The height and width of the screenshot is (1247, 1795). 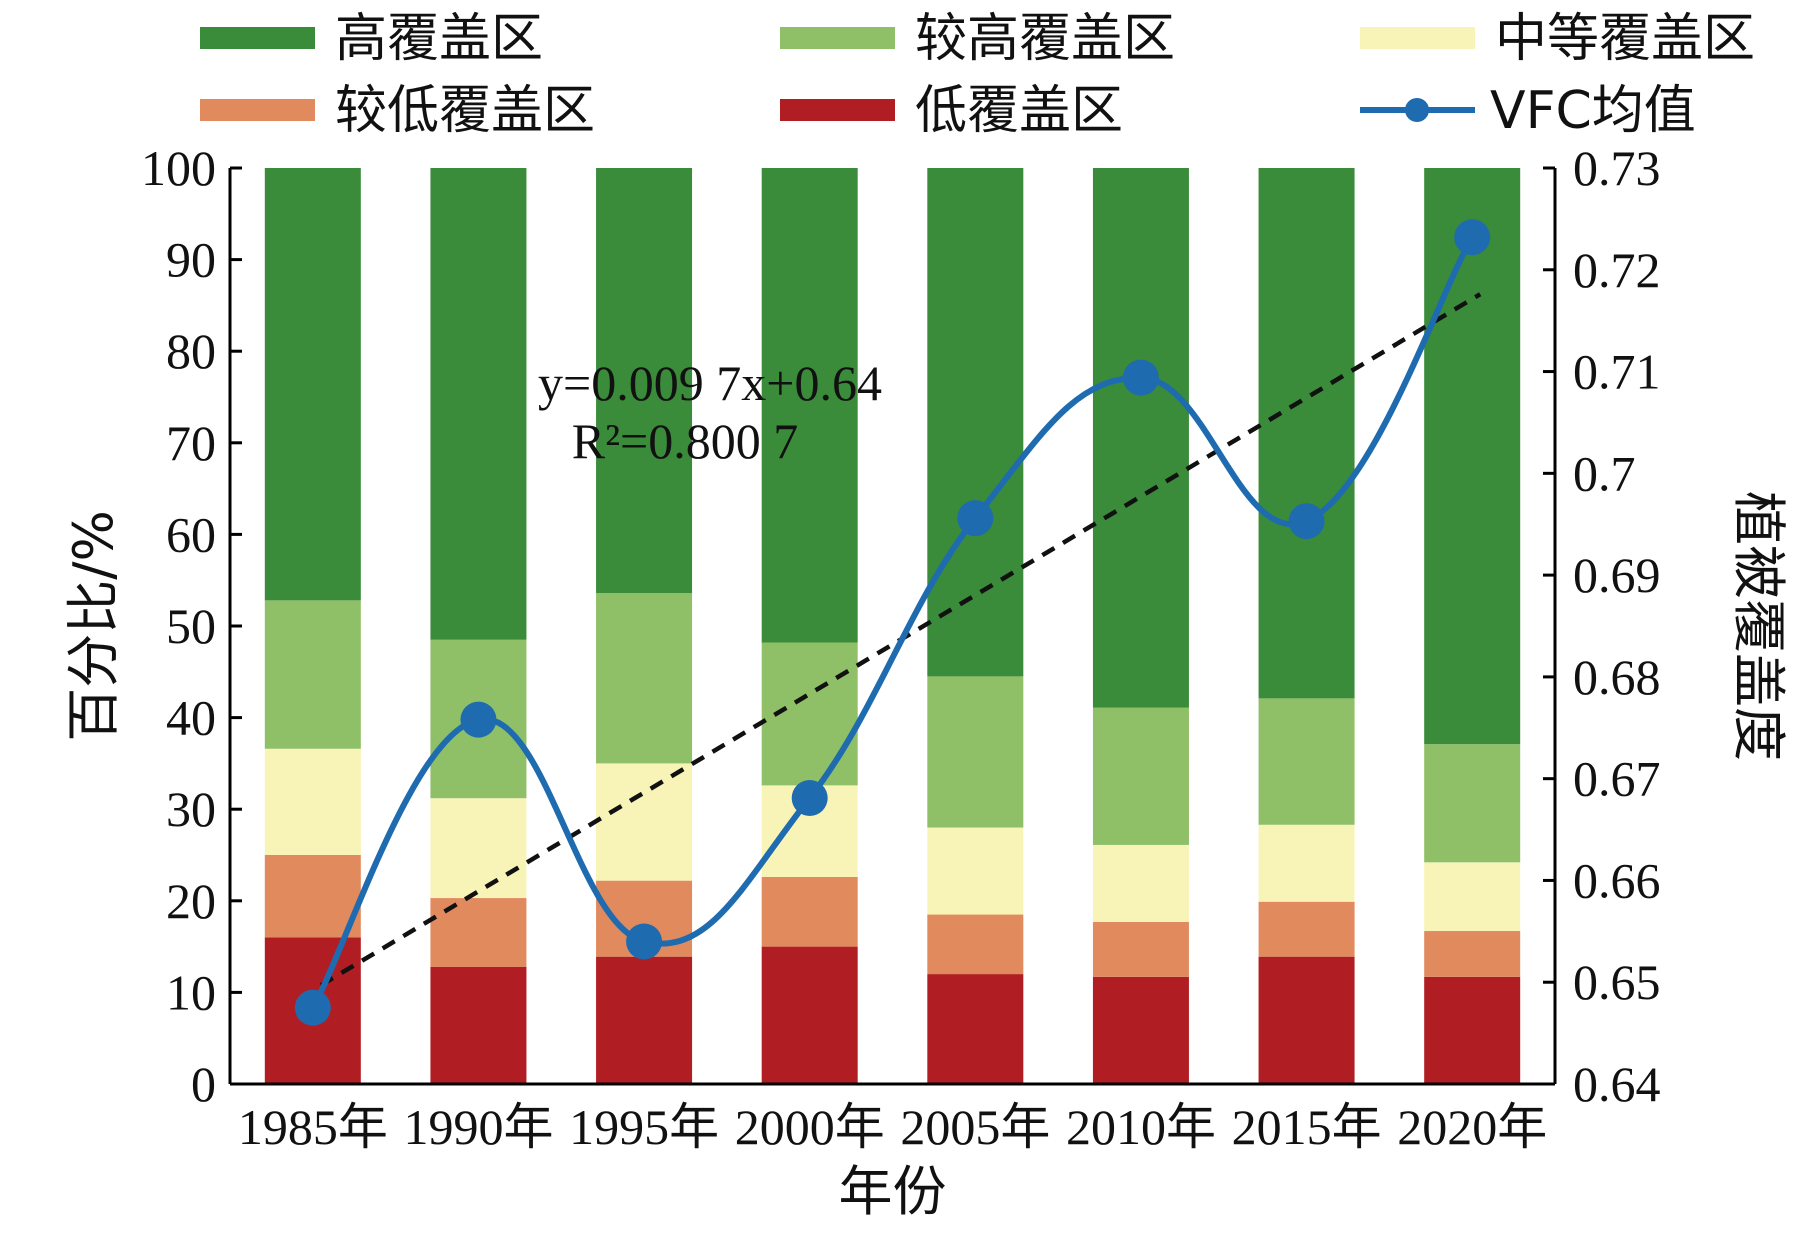 What do you see at coordinates (313, 1127) in the screenshot?
I see `x-tick-label: 1985年` at bounding box center [313, 1127].